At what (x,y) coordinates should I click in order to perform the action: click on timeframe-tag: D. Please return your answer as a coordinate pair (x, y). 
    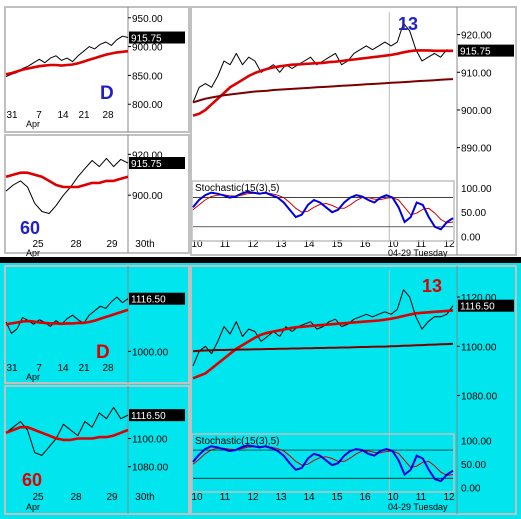
    Looking at the image, I should click on (103, 352).